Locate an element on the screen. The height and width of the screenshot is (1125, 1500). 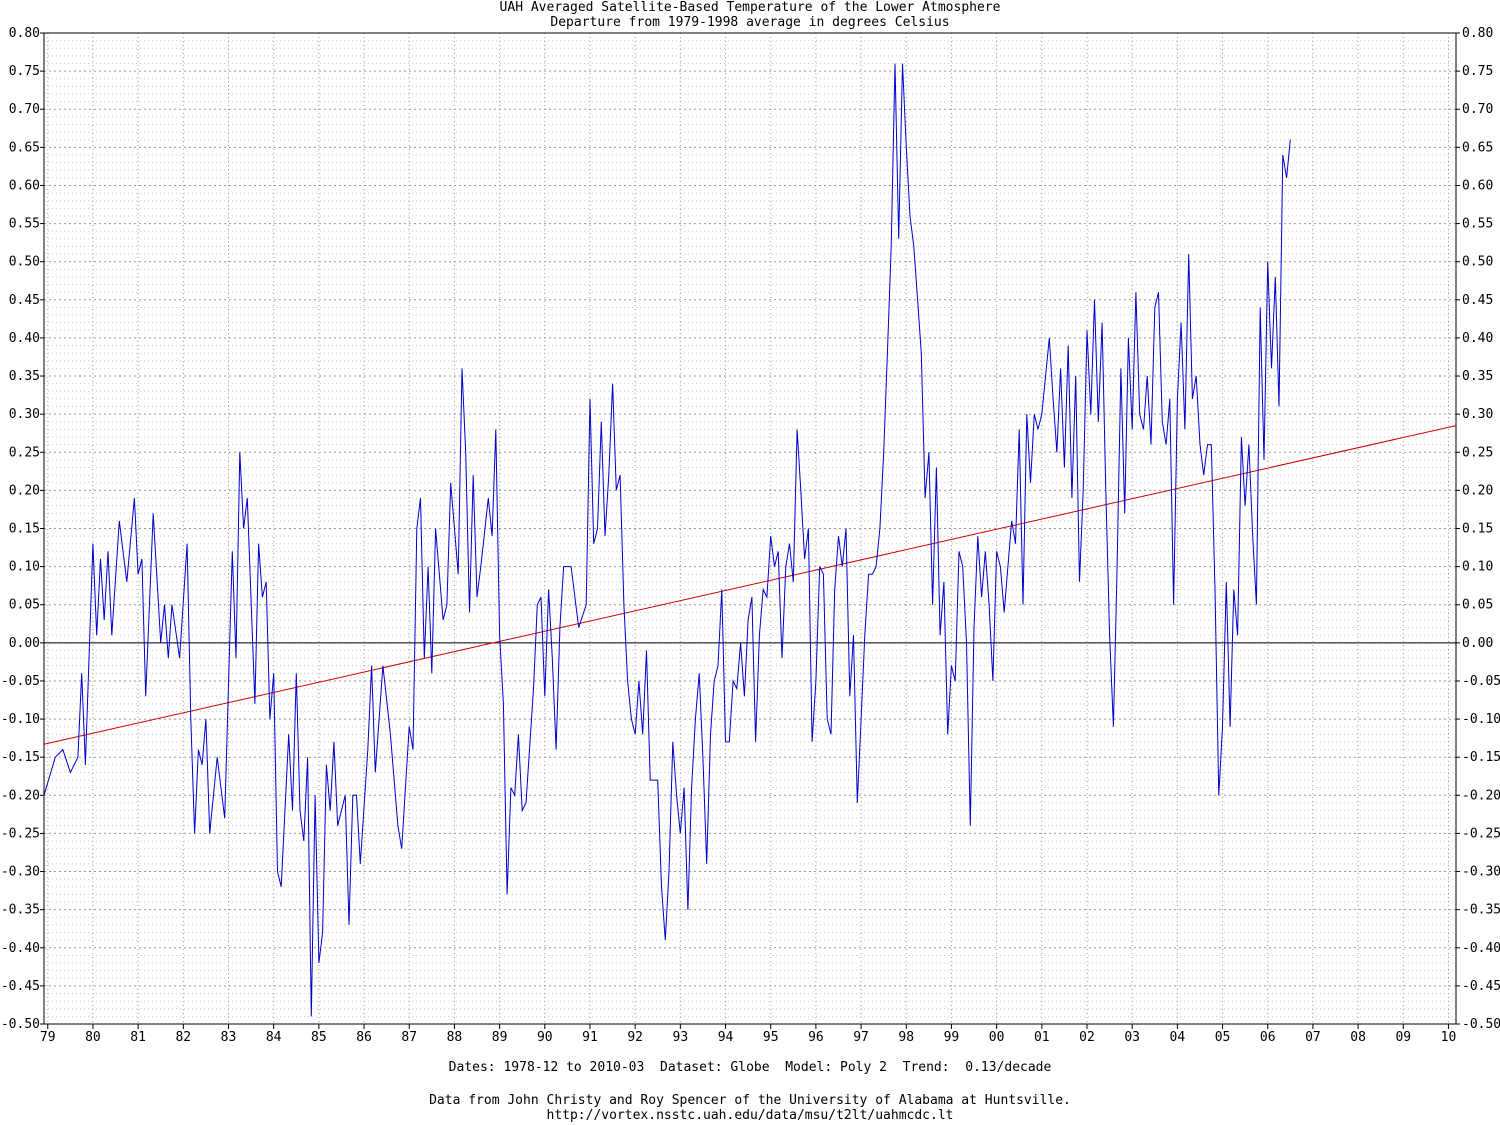
y-tick-label-right: 0.50 is located at coordinates (1477, 262).